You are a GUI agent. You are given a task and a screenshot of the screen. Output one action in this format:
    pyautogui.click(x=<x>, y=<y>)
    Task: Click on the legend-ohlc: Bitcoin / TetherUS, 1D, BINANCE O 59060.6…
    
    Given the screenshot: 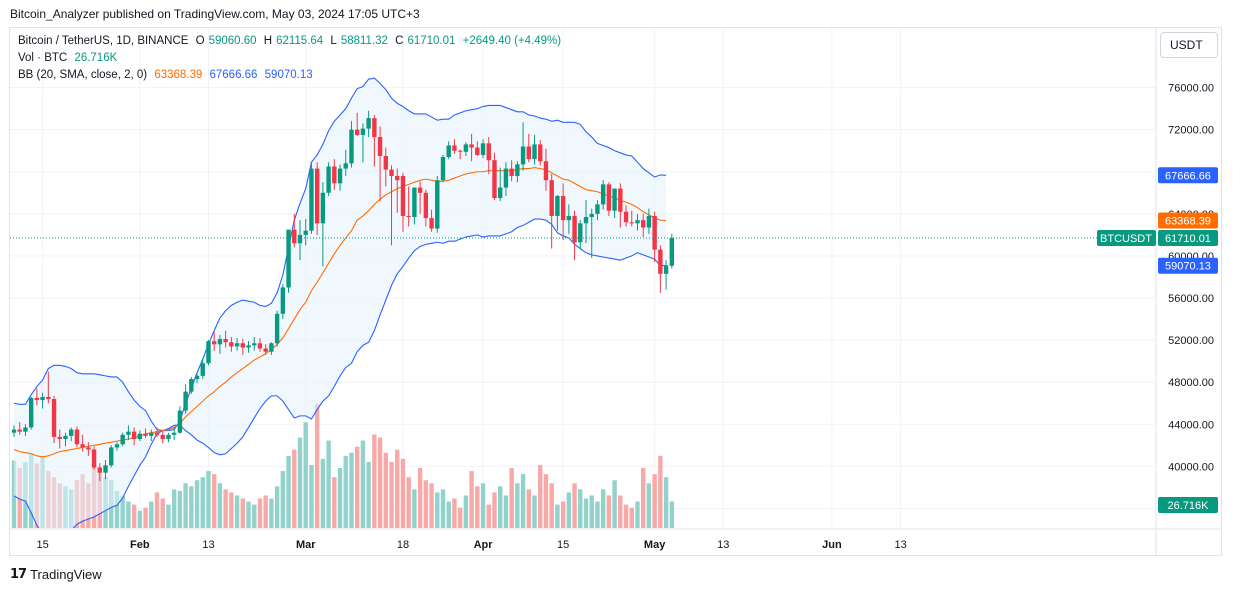 What is the action you would take?
    pyautogui.click(x=291, y=41)
    